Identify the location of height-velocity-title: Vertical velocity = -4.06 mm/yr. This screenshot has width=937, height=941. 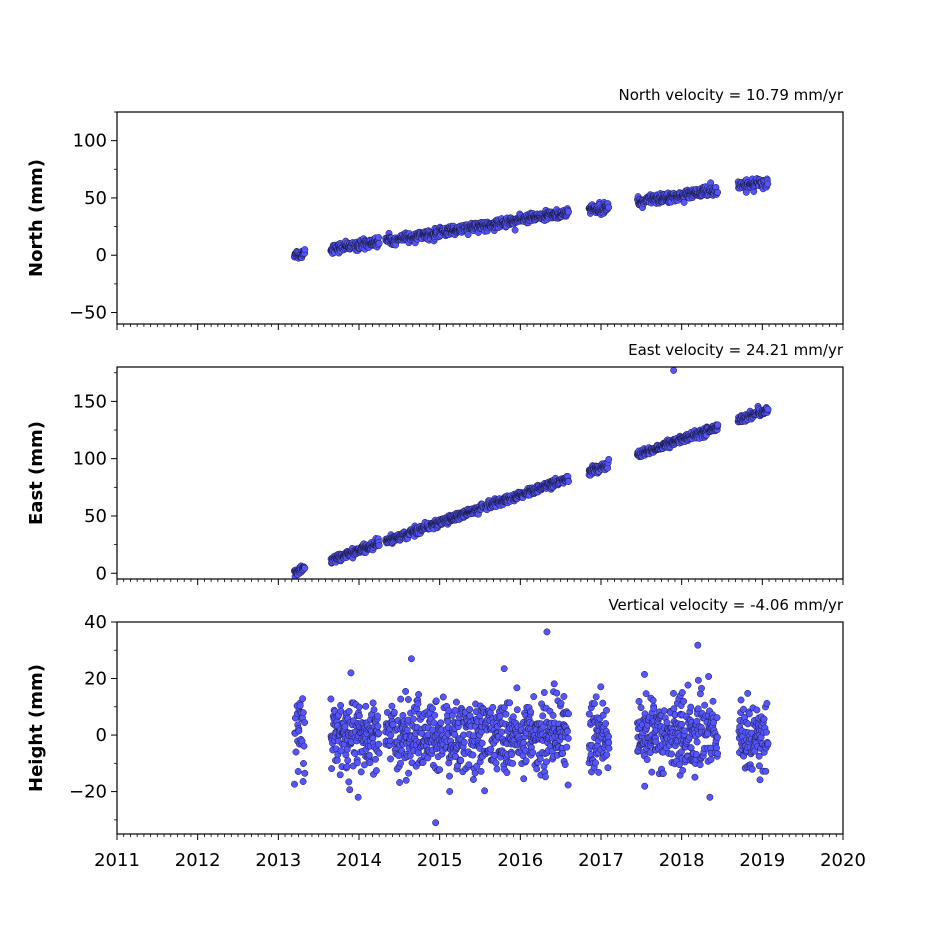
(725, 605).